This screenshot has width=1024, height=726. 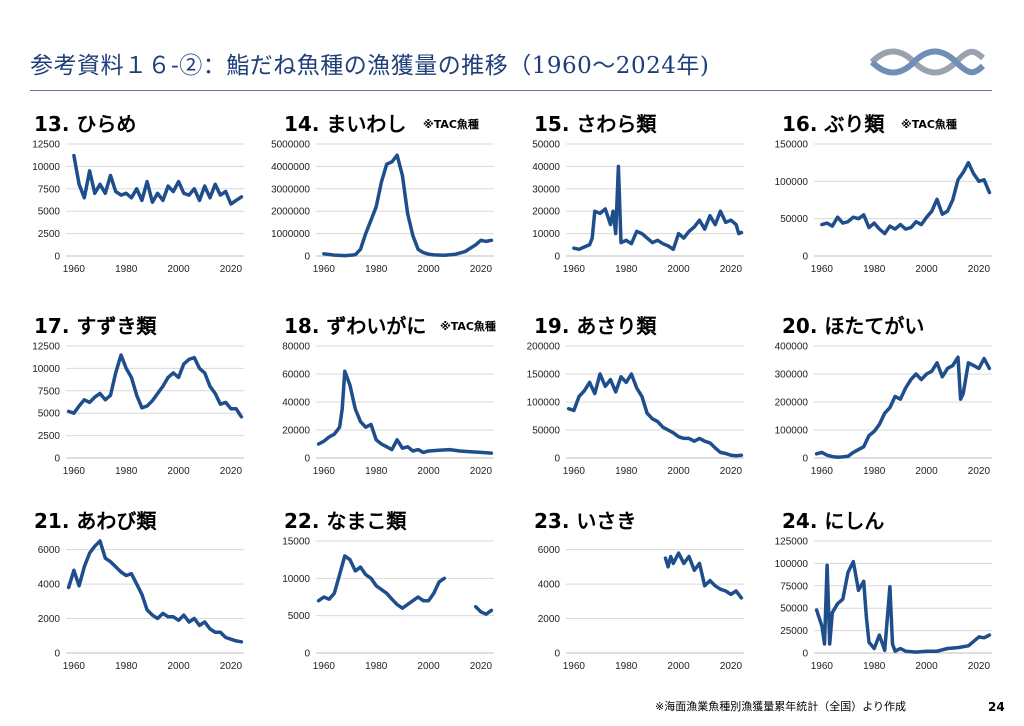 What do you see at coordinates (290, 145) in the screenshot?
I see `y-tick-label: 5000000` at bounding box center [290, 145].